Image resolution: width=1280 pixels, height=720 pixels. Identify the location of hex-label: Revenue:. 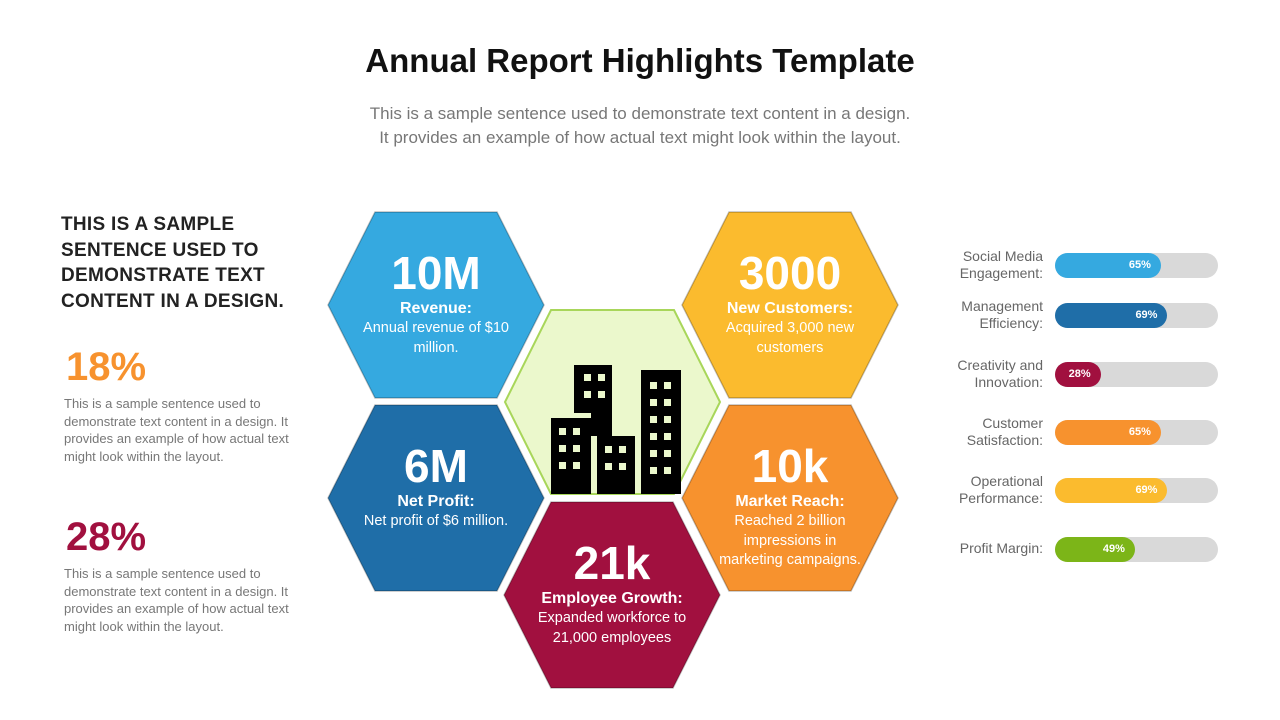
(436, 308).